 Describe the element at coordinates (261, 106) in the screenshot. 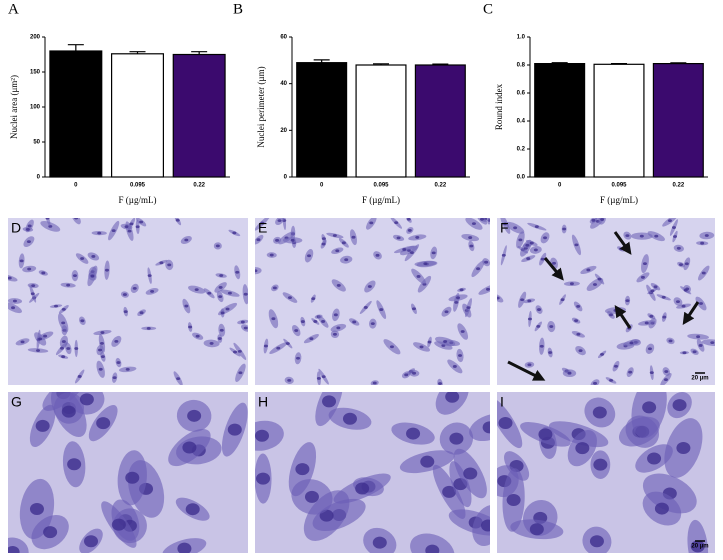

I see `y-axis-label: Nuclei perimeter (µm)` at that location.